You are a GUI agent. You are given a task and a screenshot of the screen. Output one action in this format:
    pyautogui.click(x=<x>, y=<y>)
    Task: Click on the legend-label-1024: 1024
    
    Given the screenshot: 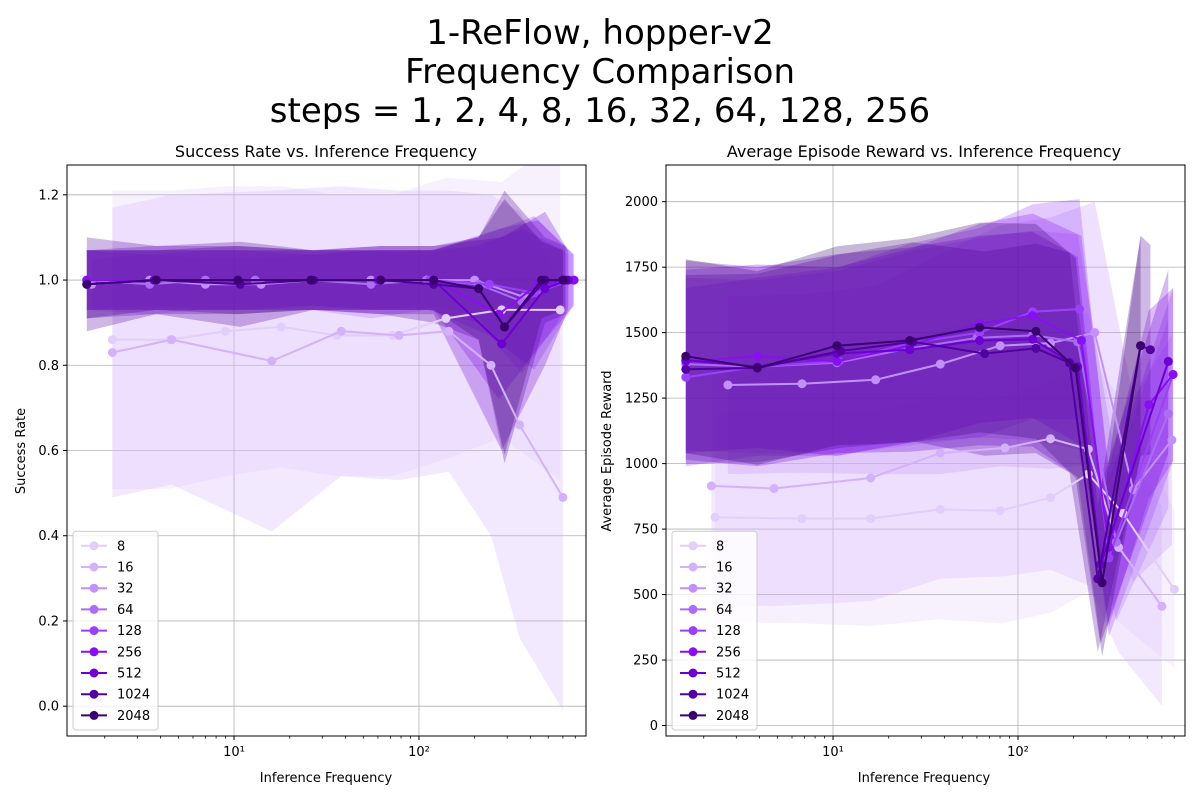 What is the action you would take?
    pyautogui.click(x=732, y=695)
    